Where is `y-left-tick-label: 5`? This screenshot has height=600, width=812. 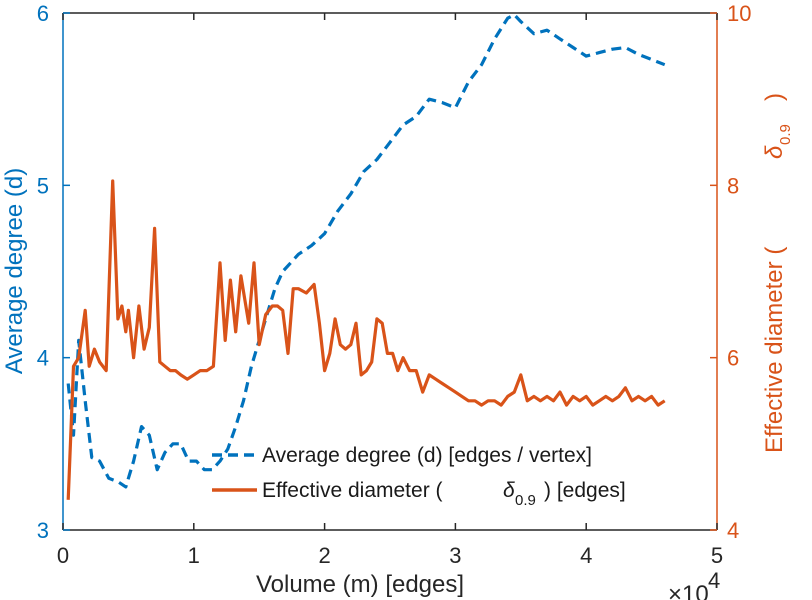
y-left-tick-label: 5 is located at coordinates (43, 185).